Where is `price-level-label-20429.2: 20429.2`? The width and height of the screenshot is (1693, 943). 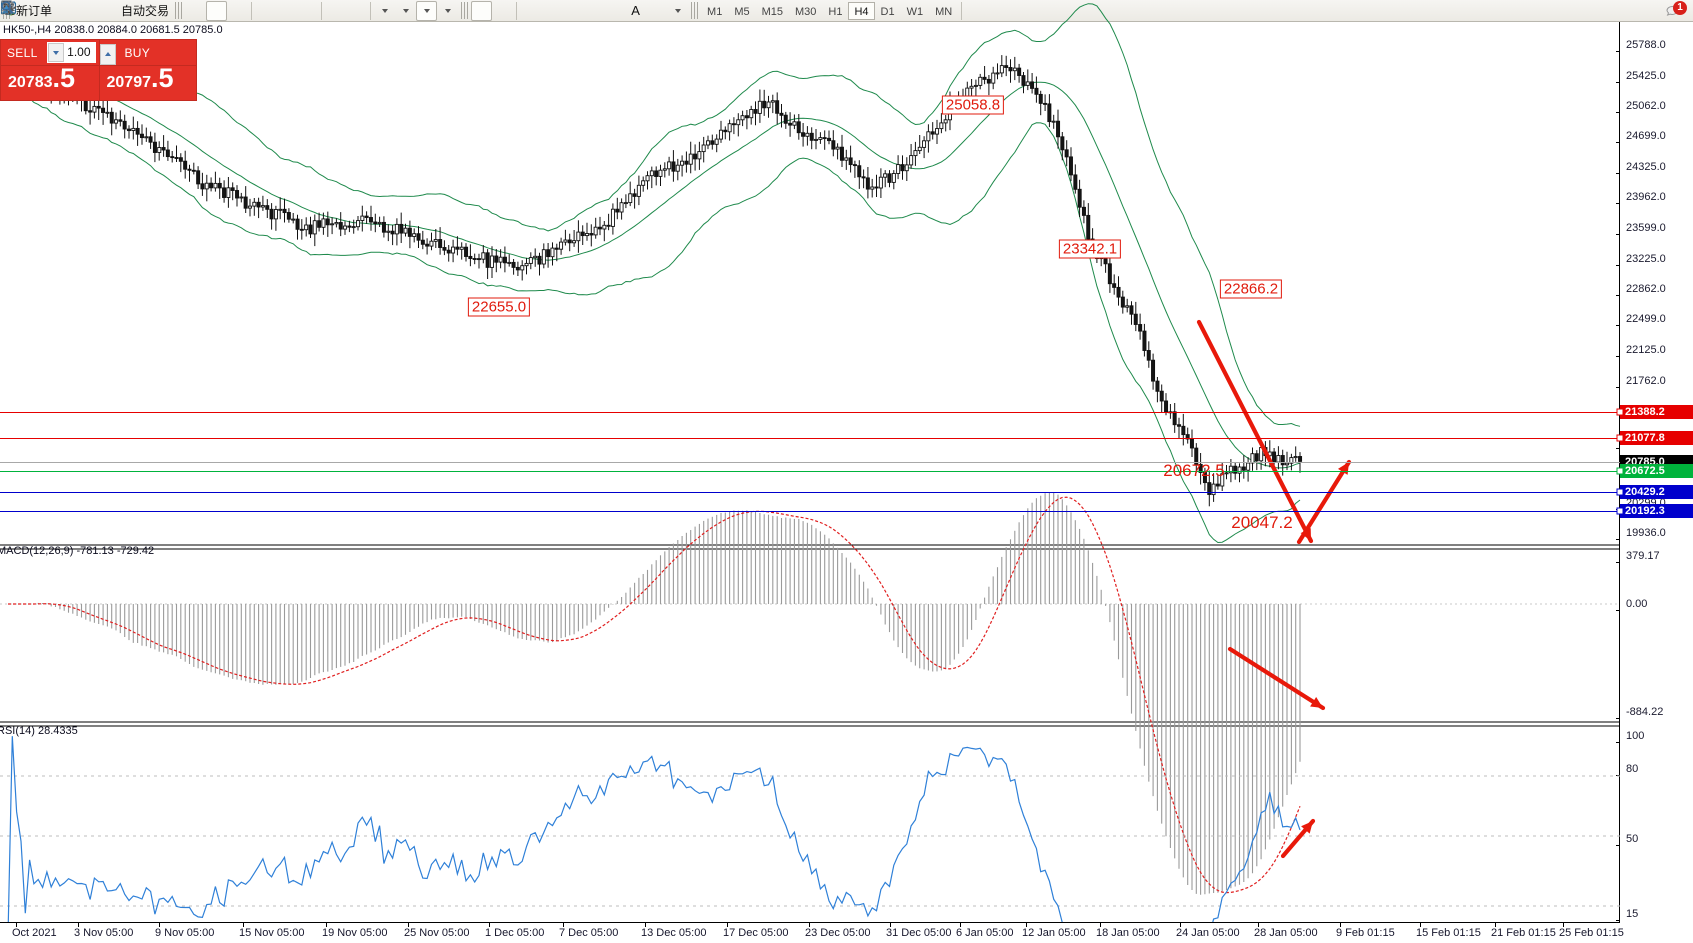 price-level-label-20429.2: 20429.2 is located at coordinates (1656, 491).